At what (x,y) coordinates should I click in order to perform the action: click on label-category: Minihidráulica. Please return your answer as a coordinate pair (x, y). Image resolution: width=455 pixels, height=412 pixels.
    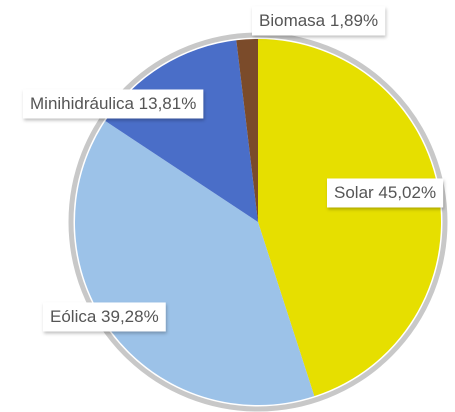
    Looking at the image, I should click on (82, 103).